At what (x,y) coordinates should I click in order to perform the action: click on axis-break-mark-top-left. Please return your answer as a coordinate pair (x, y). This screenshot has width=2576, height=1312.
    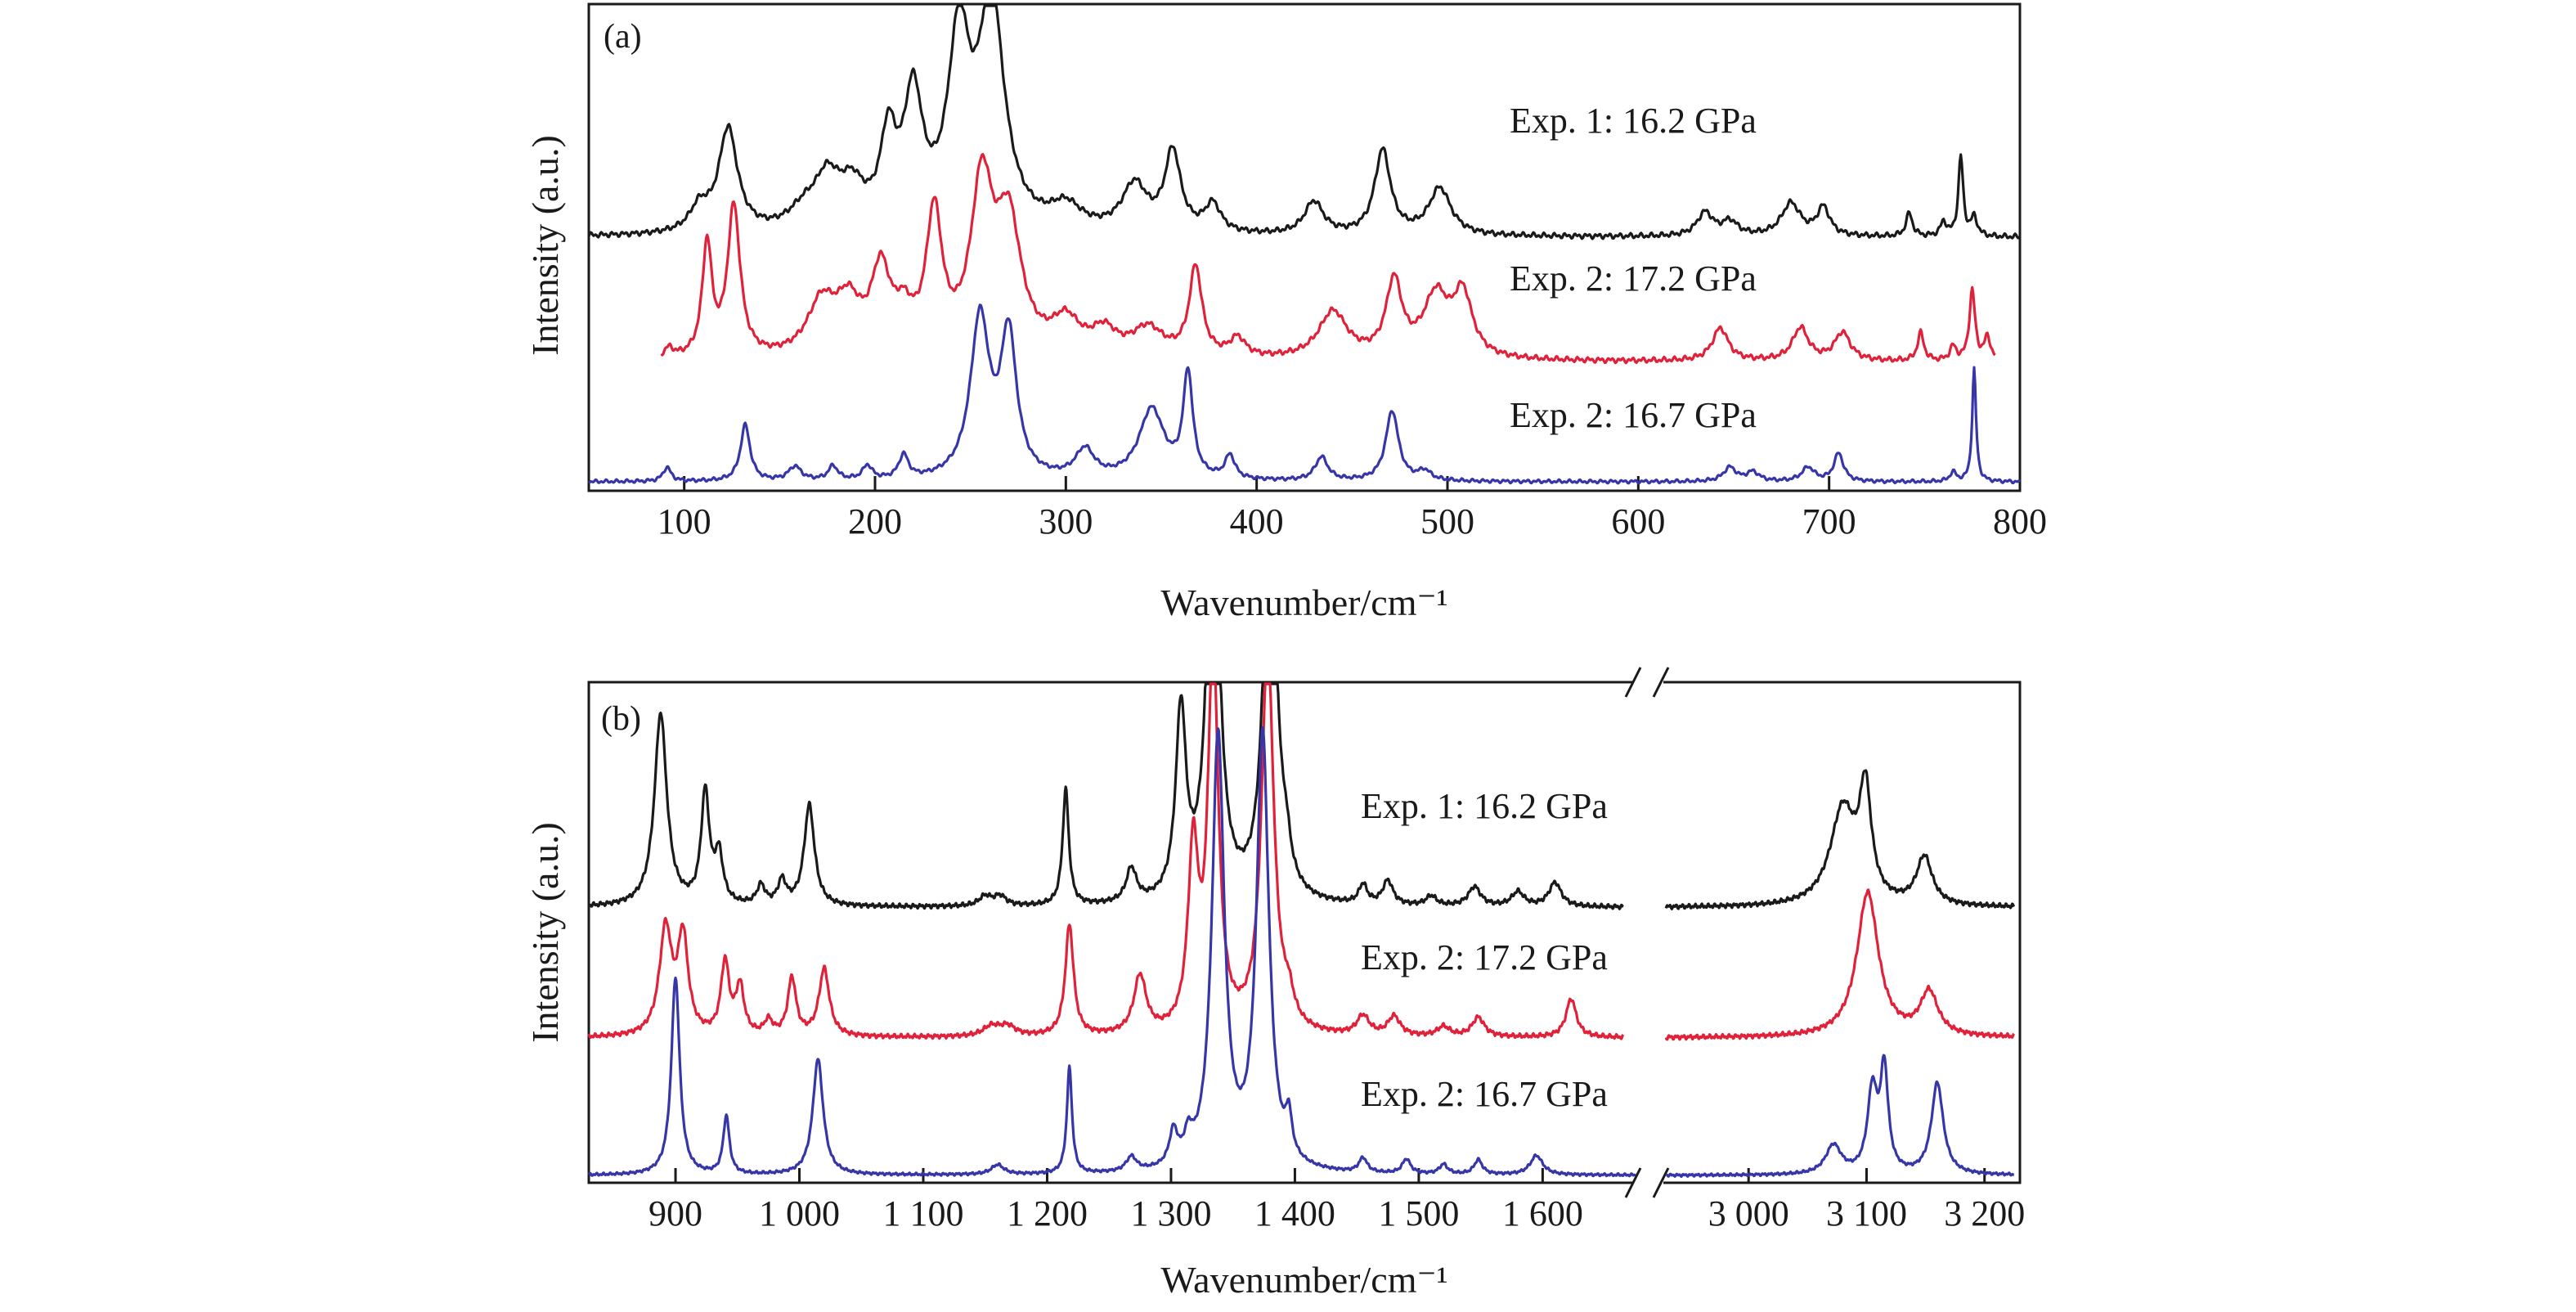
    Looking at the image, I should click on (1633, 682).